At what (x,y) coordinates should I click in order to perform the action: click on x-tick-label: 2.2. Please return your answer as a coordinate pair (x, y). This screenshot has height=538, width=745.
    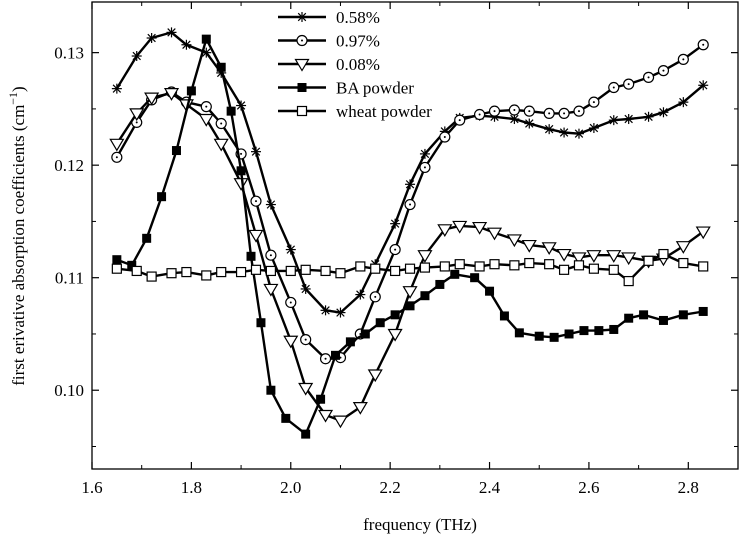
    Looking at the image, I should click on (390, 487).